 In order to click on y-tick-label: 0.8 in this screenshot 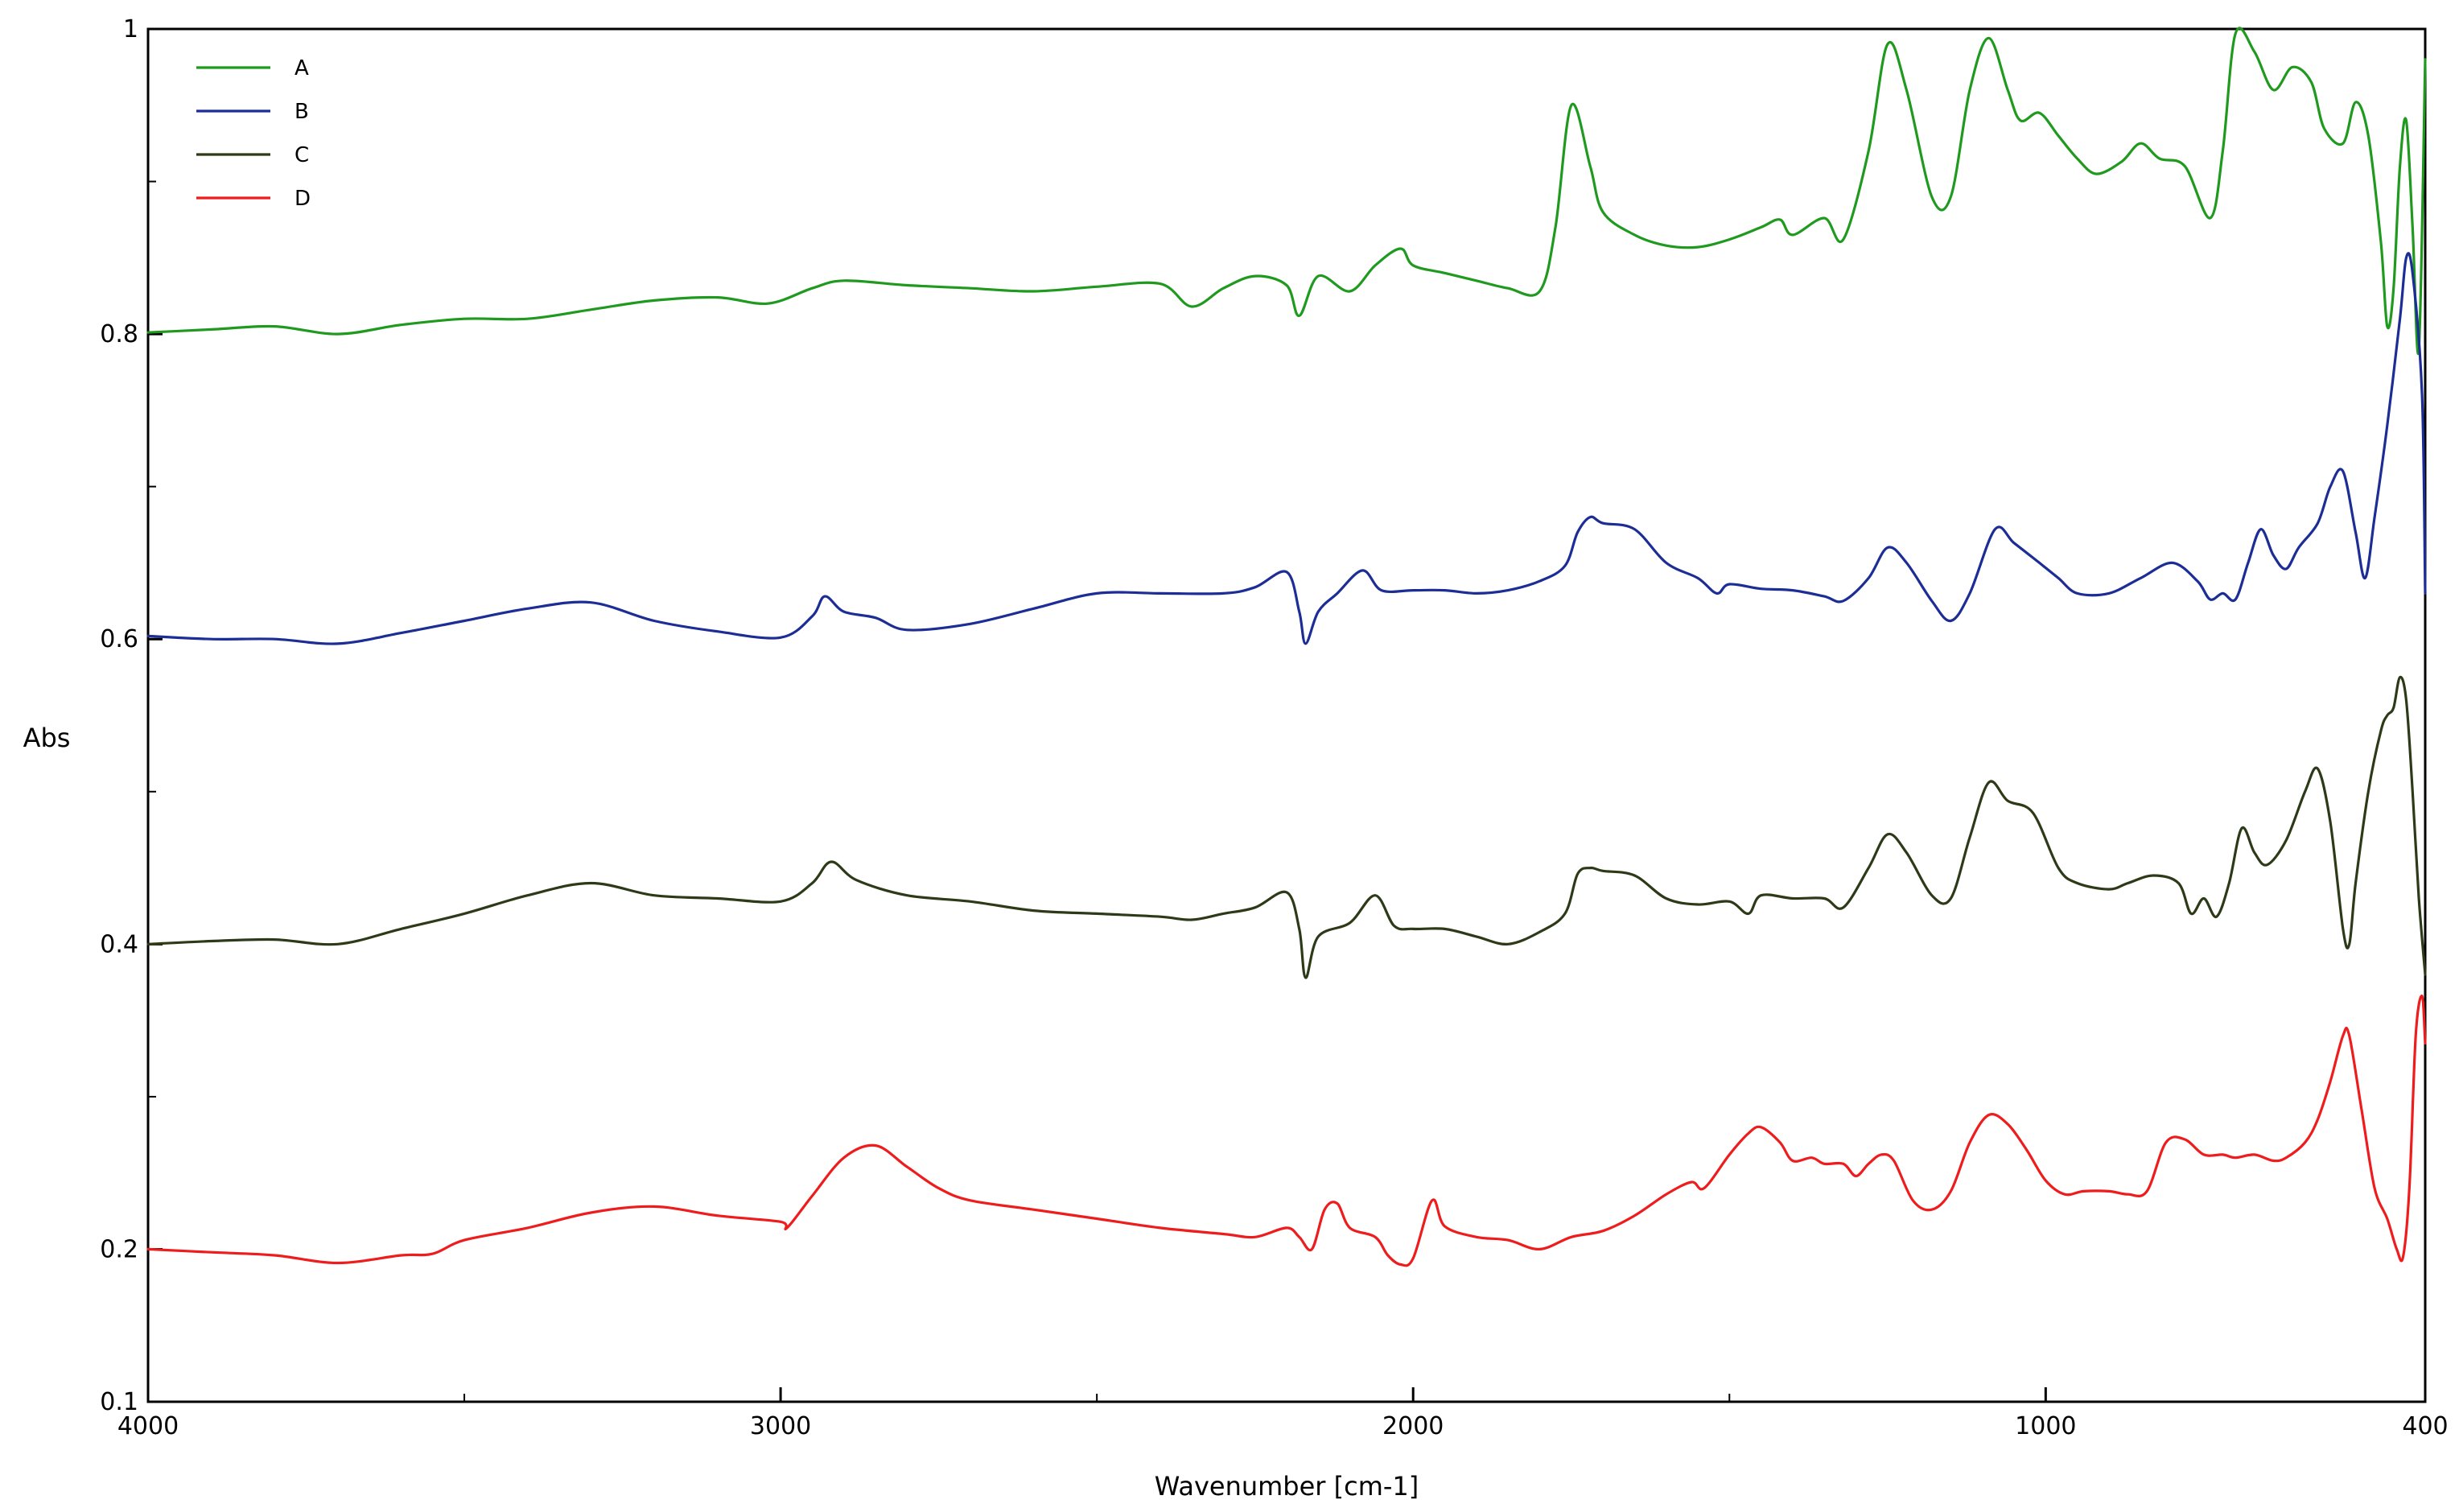, I will do `click(119, 334)`.